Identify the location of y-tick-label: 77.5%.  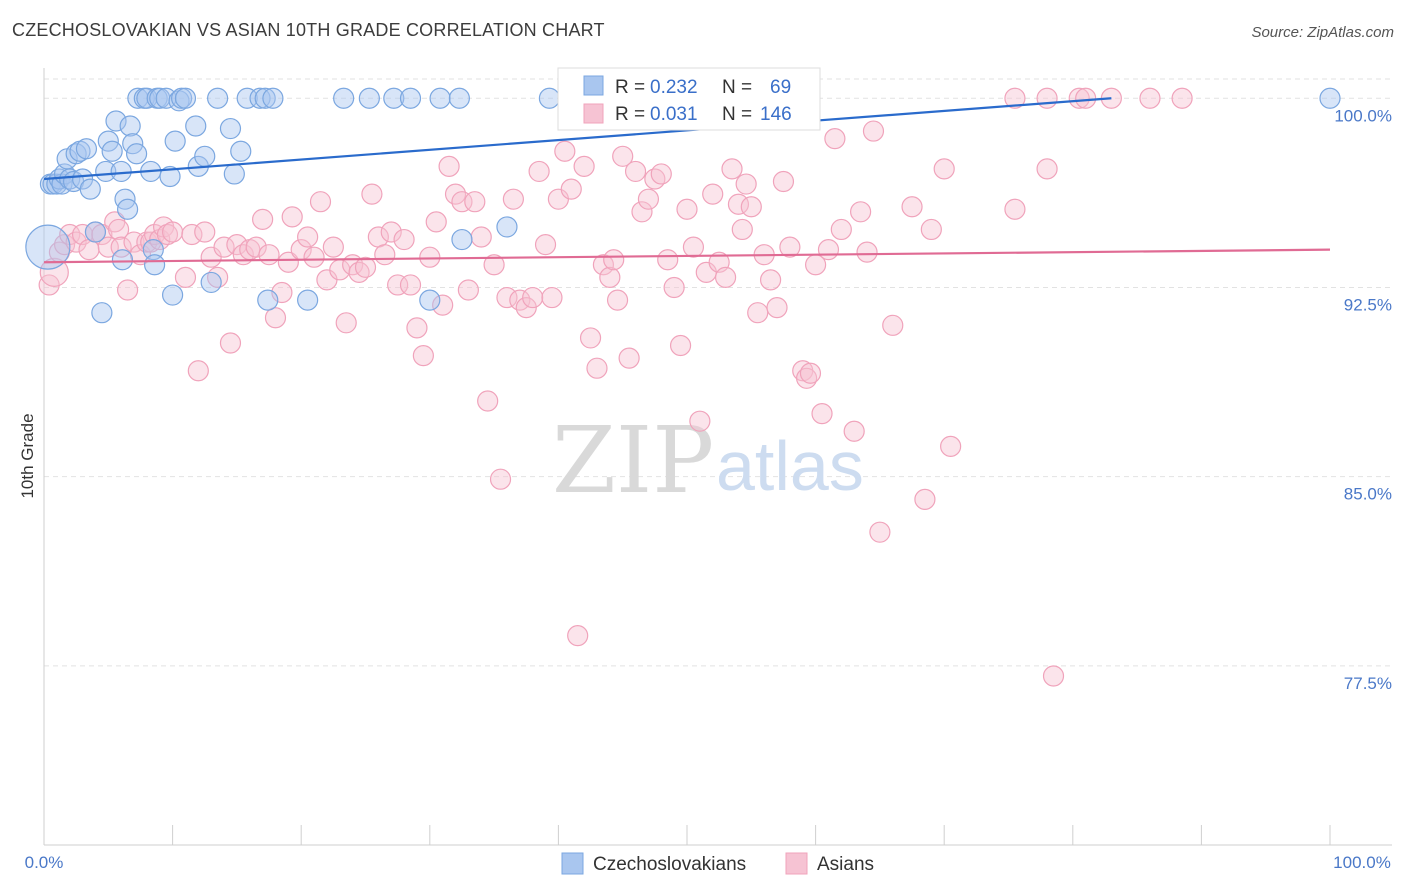
(1368, 683).